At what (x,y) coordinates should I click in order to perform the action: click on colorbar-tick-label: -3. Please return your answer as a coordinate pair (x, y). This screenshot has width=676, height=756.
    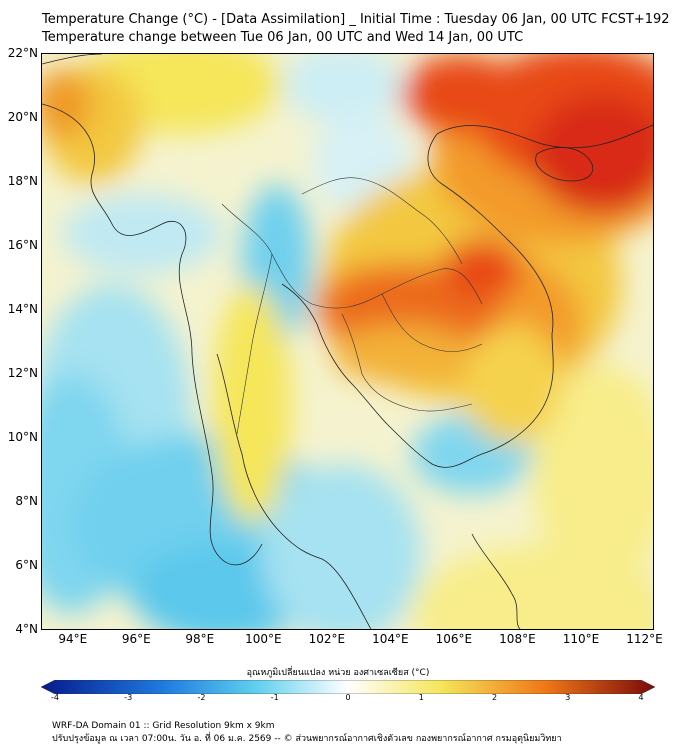
    Looking at the image, I should click on (128, 697).